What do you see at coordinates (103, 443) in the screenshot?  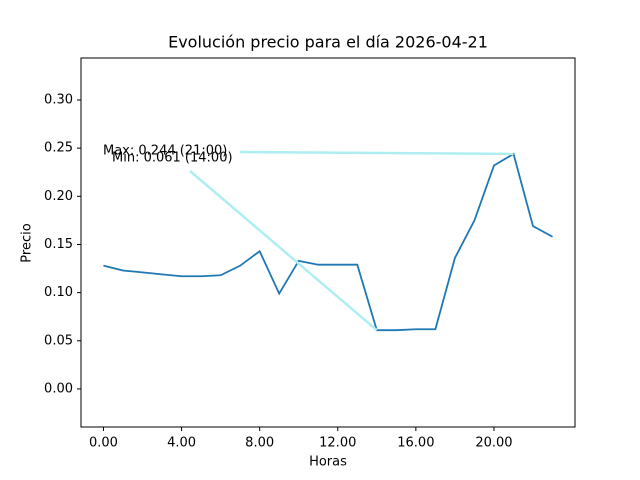 I see `x-tick-label: 0.00` at bounding box center [103, 443].